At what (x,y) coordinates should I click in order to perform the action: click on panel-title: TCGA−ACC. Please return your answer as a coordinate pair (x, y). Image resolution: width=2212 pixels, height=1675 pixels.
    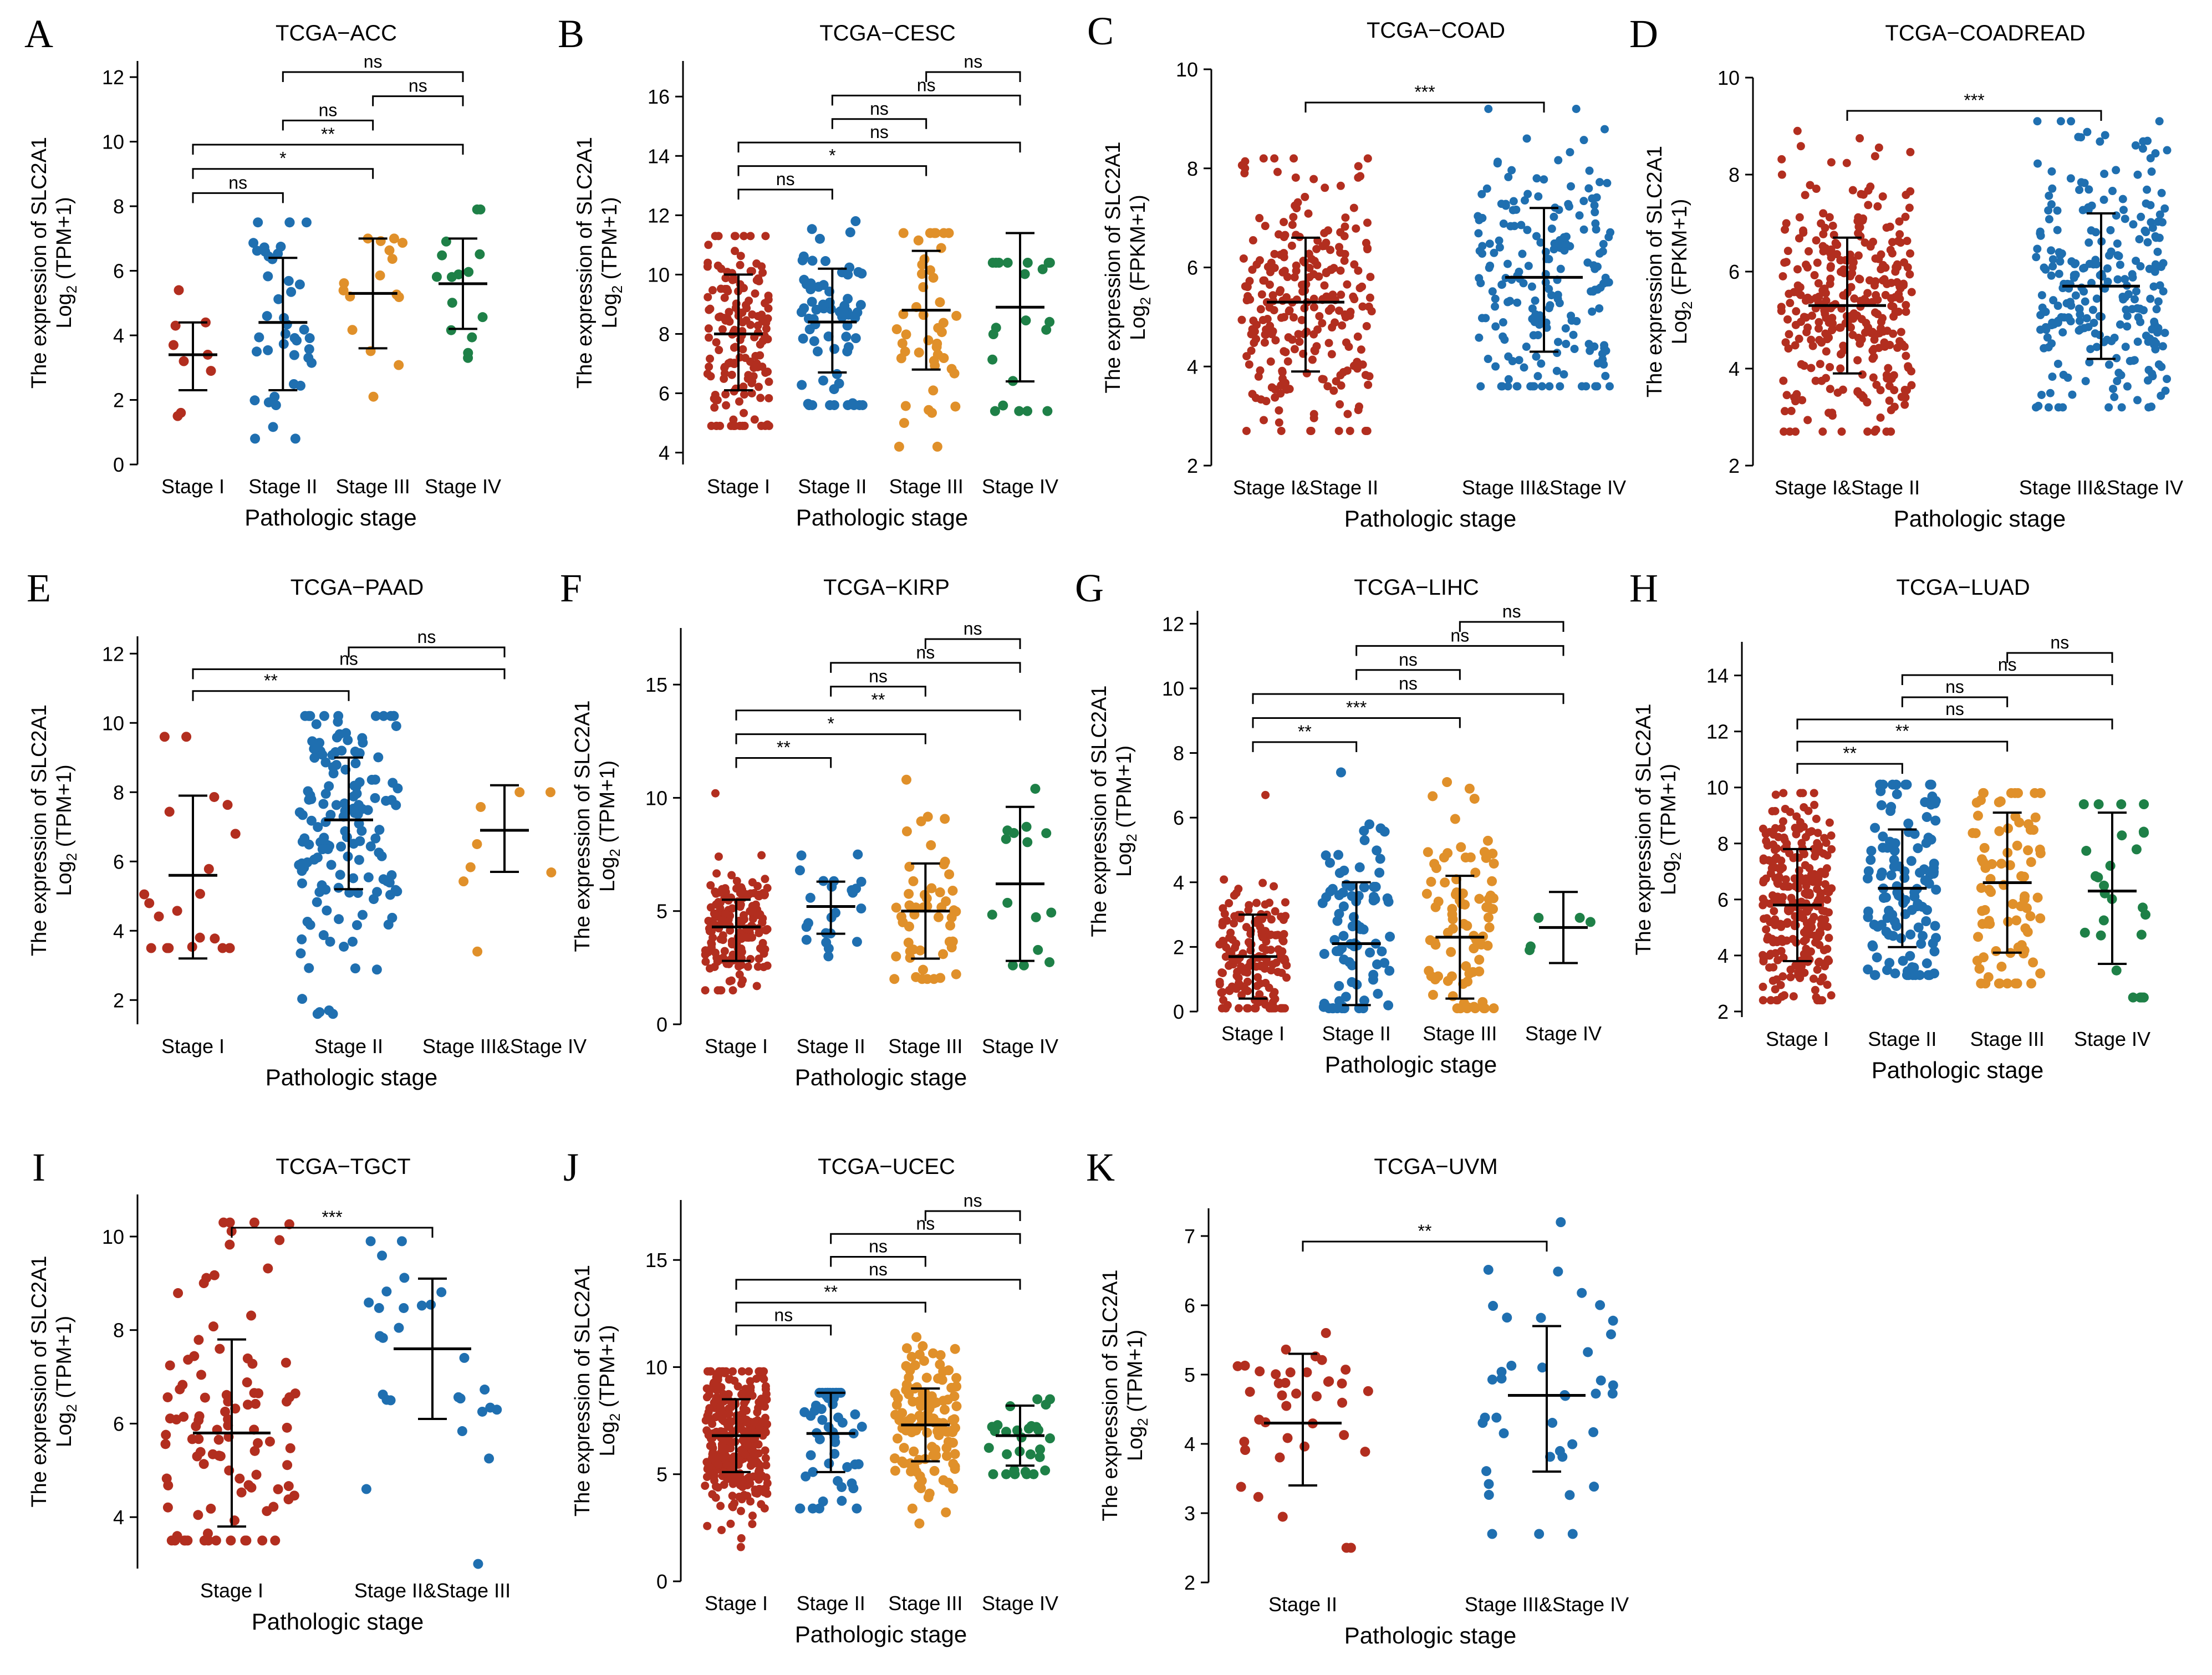
    Looking at the image, I should click on (336, 33).